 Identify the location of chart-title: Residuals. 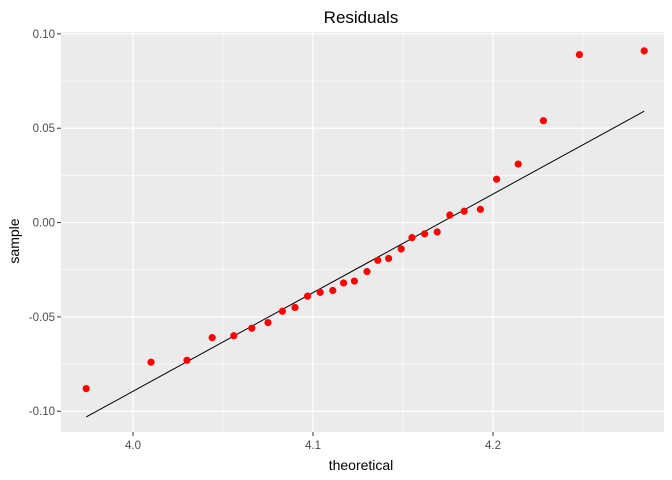
(361, 17).